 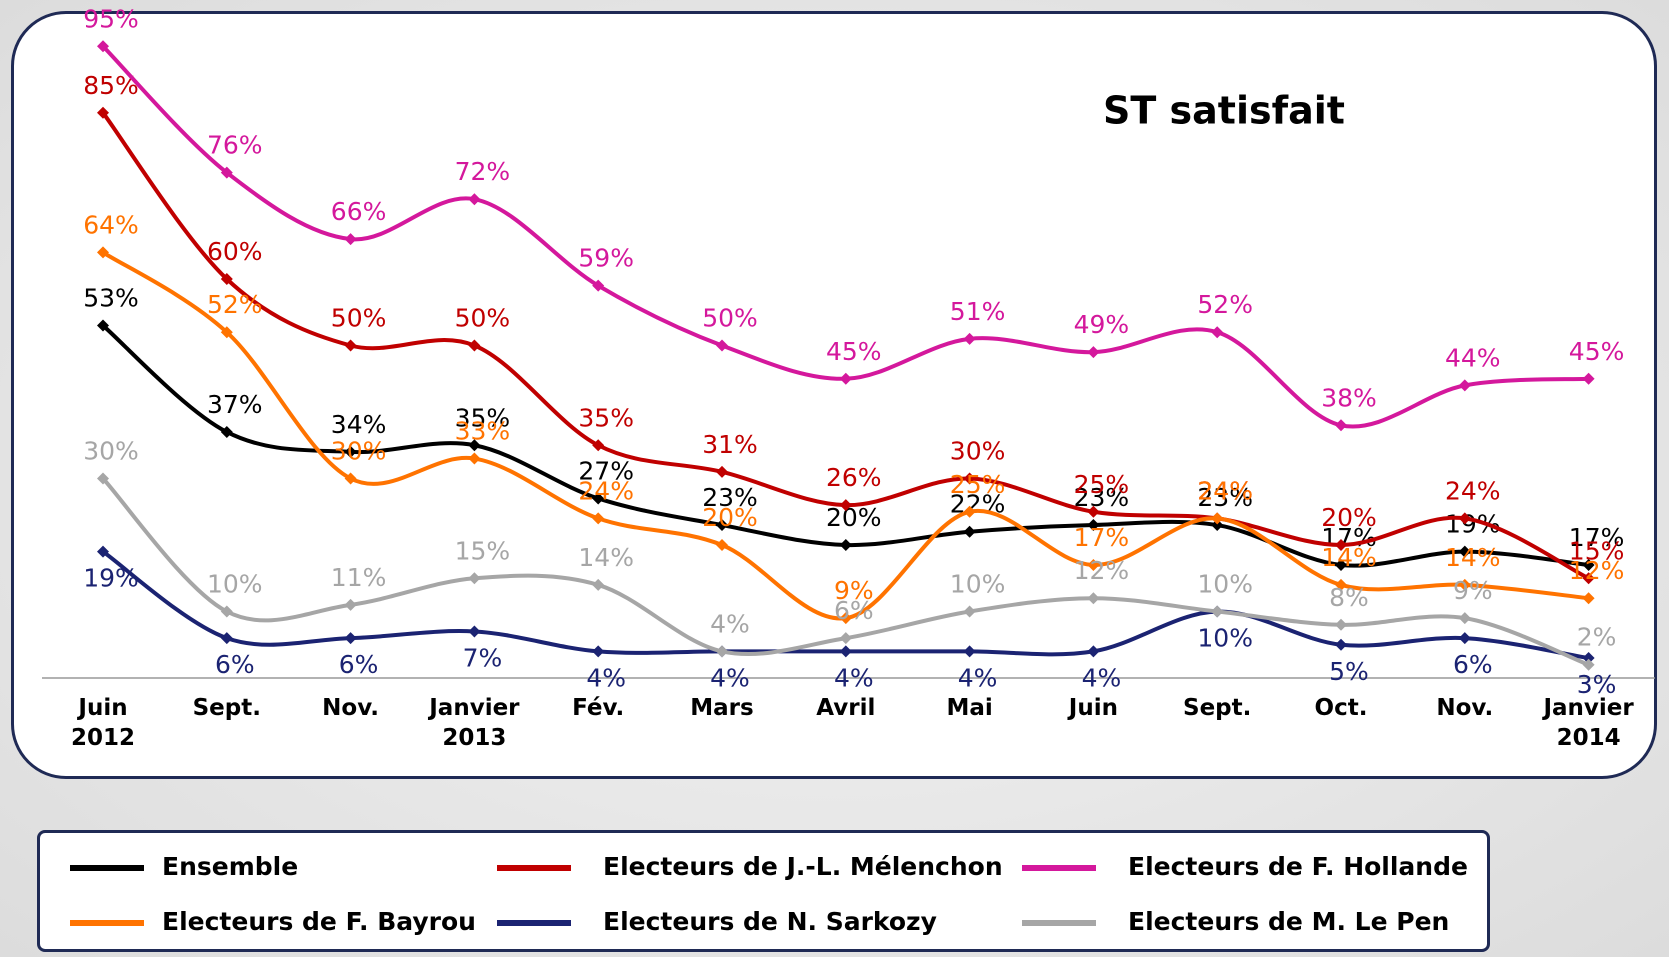 What do you see at coordinates (770, 921) in the screenshot?
I see `legend-label: Electeurs de N. Sarkozy` at bounding box center [770, 921].